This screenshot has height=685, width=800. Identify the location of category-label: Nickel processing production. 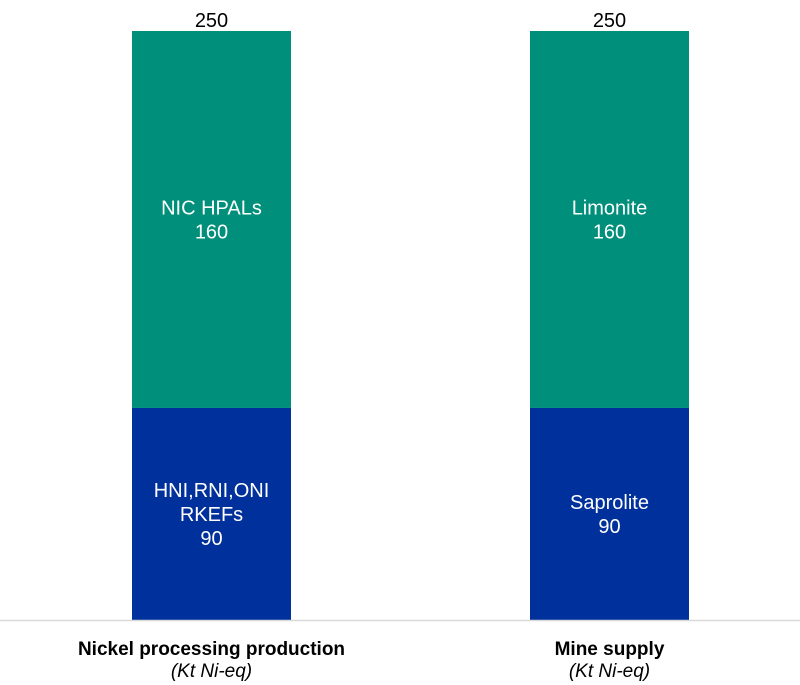
(211, 649).